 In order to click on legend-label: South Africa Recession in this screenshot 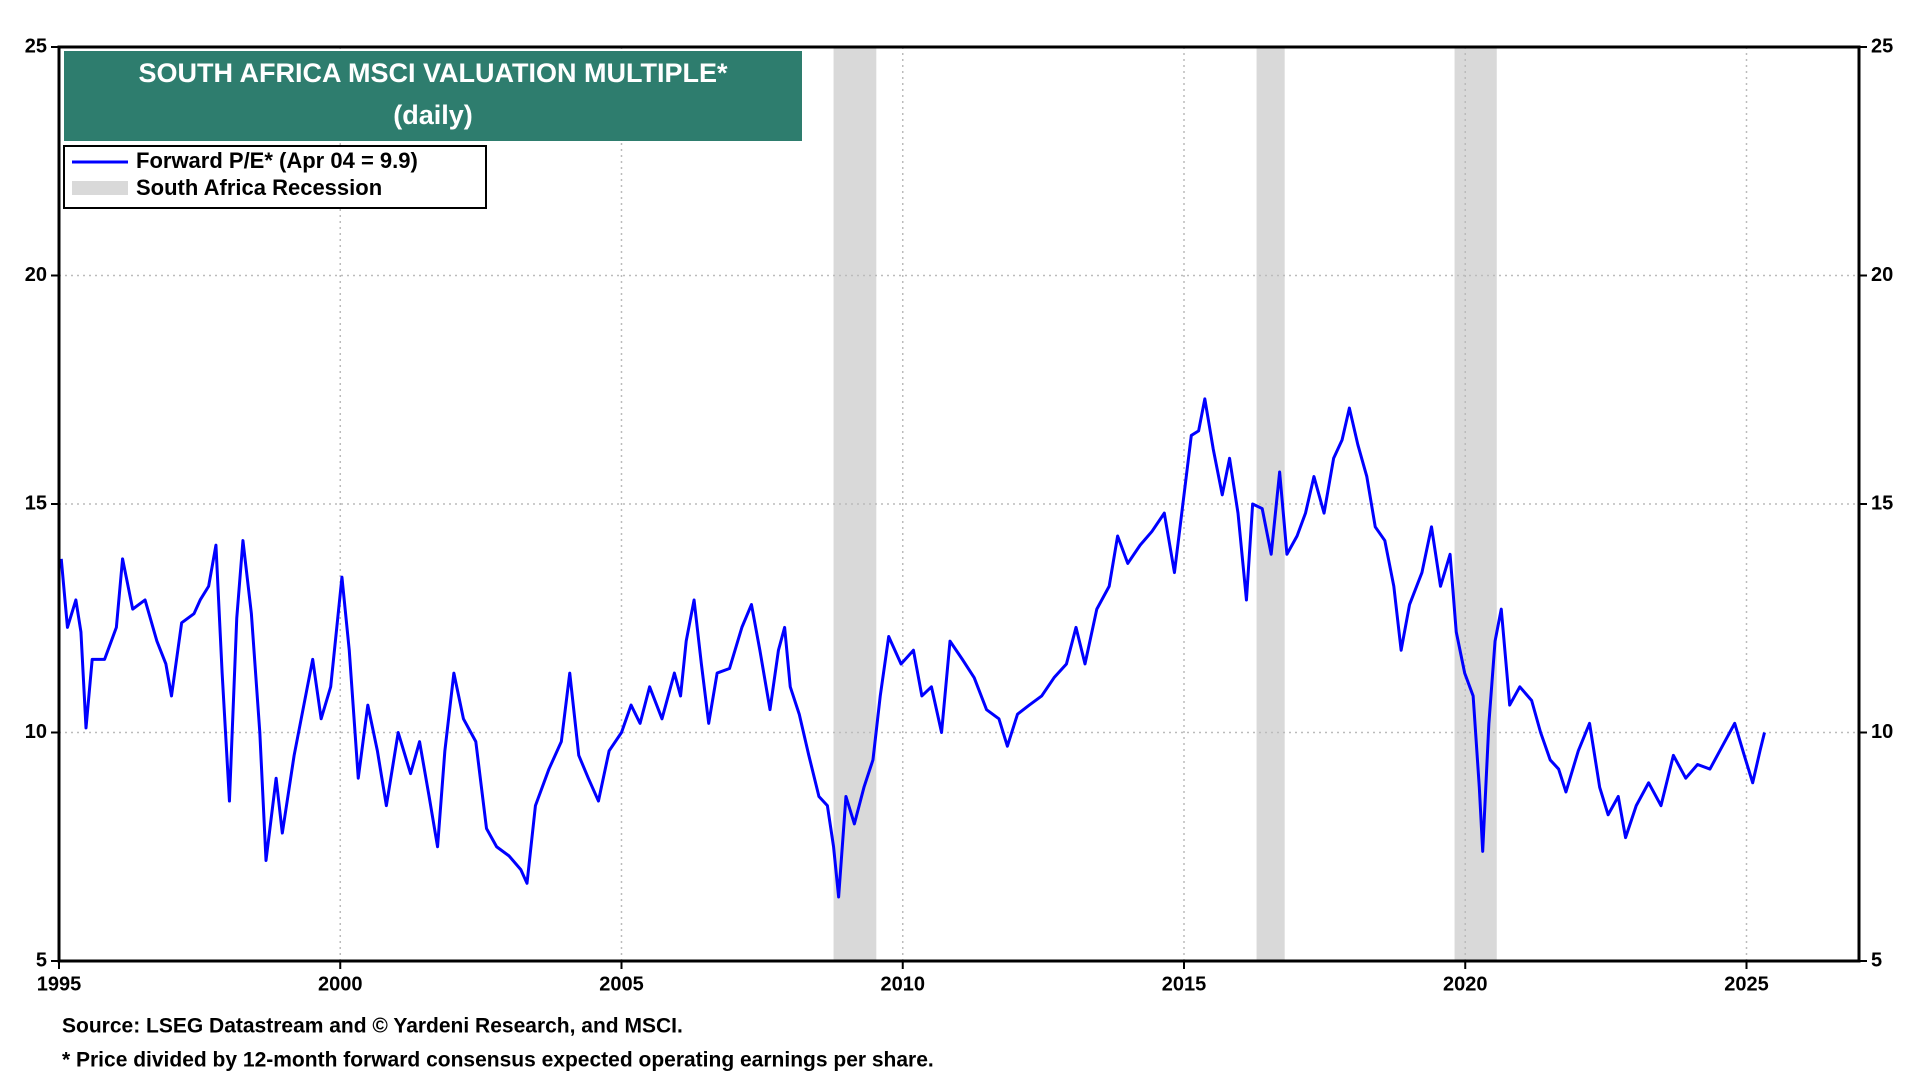, I will do `click(259, 187)`.